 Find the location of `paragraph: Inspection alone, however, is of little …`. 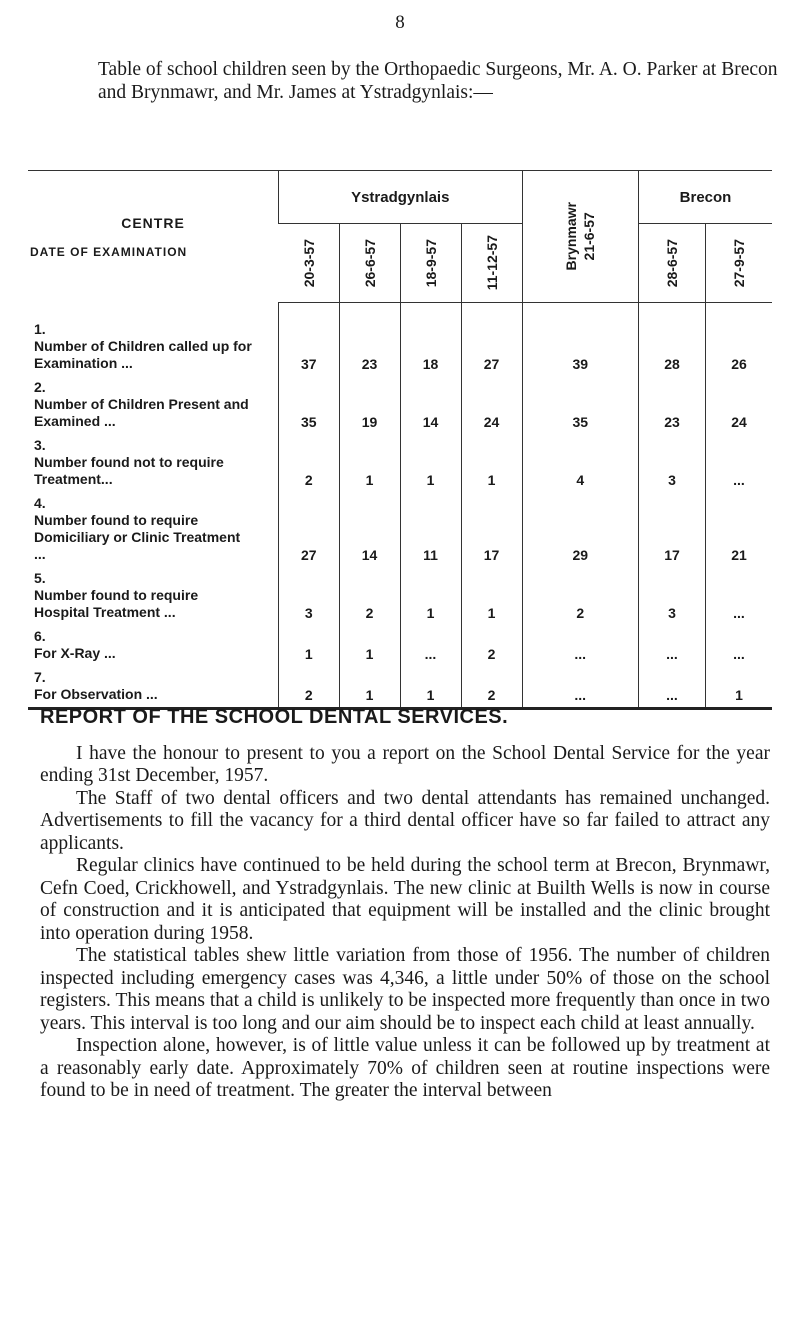

paragraph: Inspection alone, however, is of little … is located at coordinates (405, 1068).